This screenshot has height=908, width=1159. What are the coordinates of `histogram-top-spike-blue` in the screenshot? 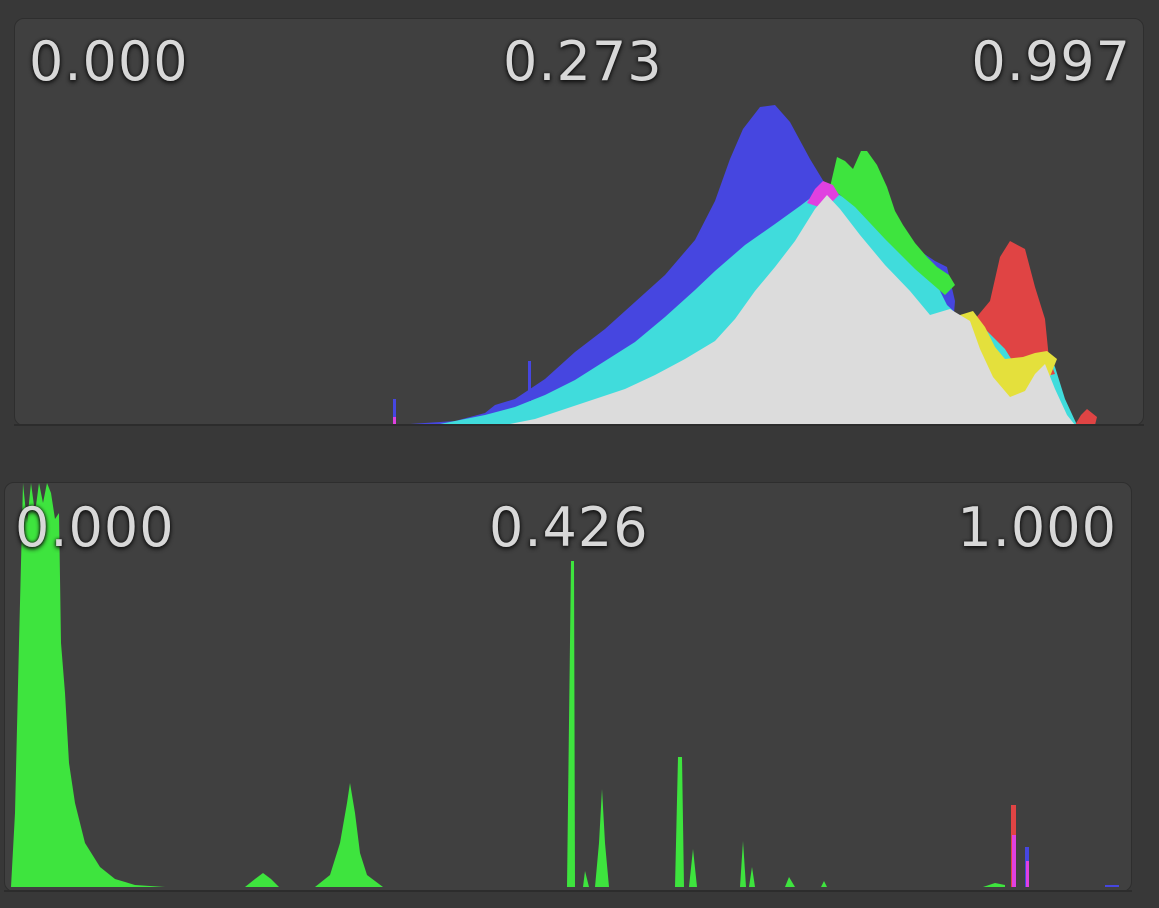 It's located at (394, 412).